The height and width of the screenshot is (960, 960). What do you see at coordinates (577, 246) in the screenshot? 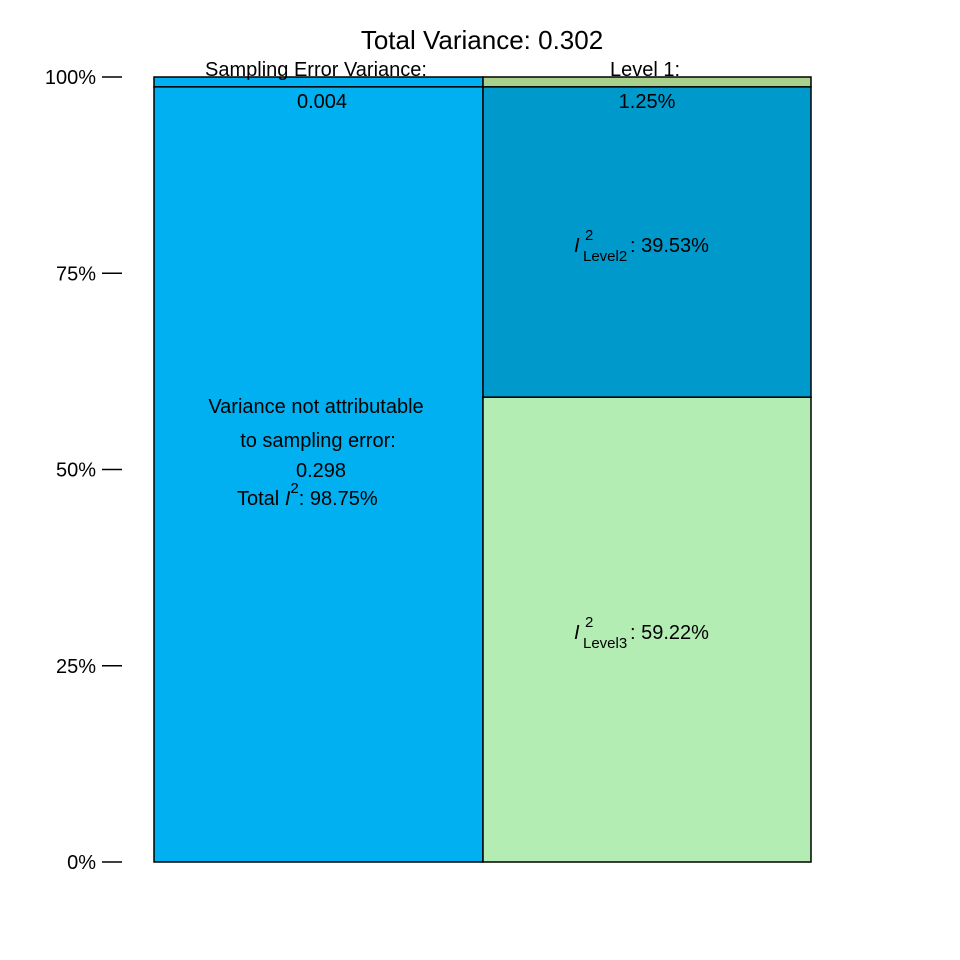
I see `level2-i2-symbol: I` at bounding box center [577, 246].